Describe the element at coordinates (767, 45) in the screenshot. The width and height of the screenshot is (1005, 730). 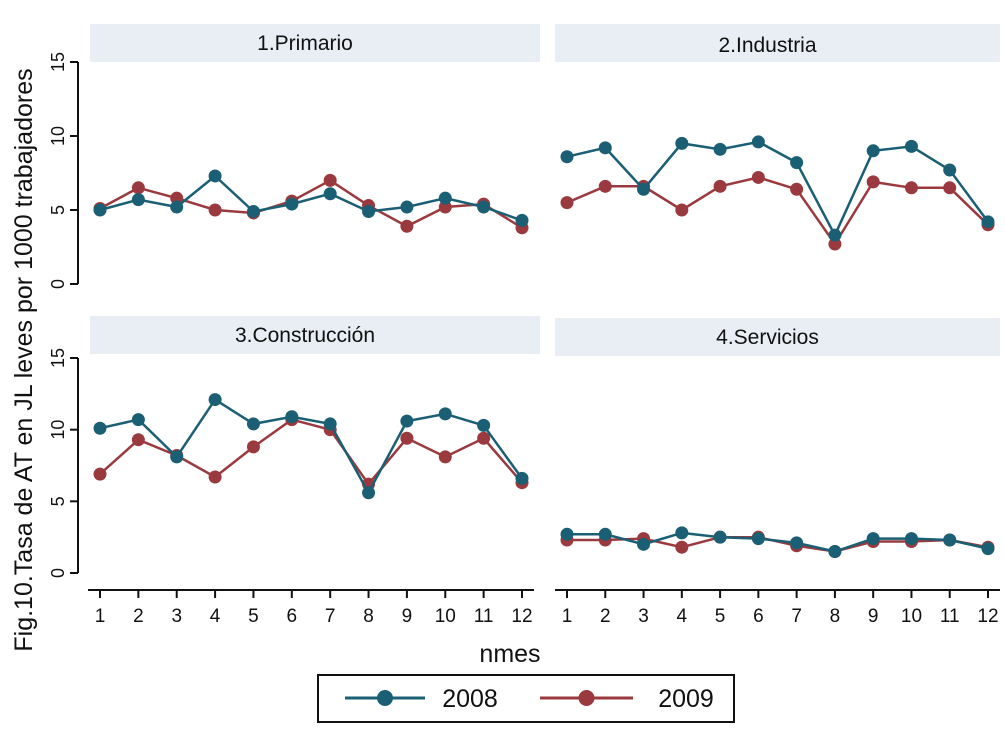
I see `panel-title: 2.Industria` at that location.